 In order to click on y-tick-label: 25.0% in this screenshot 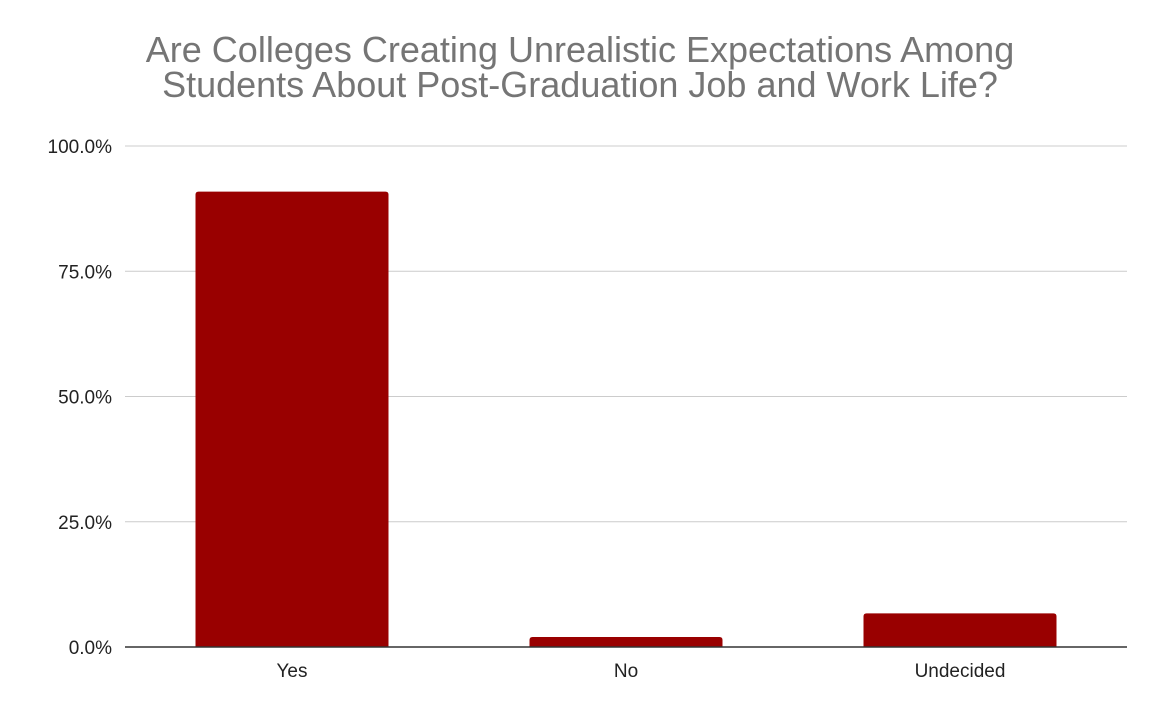, I will do `click(85, 523)`.